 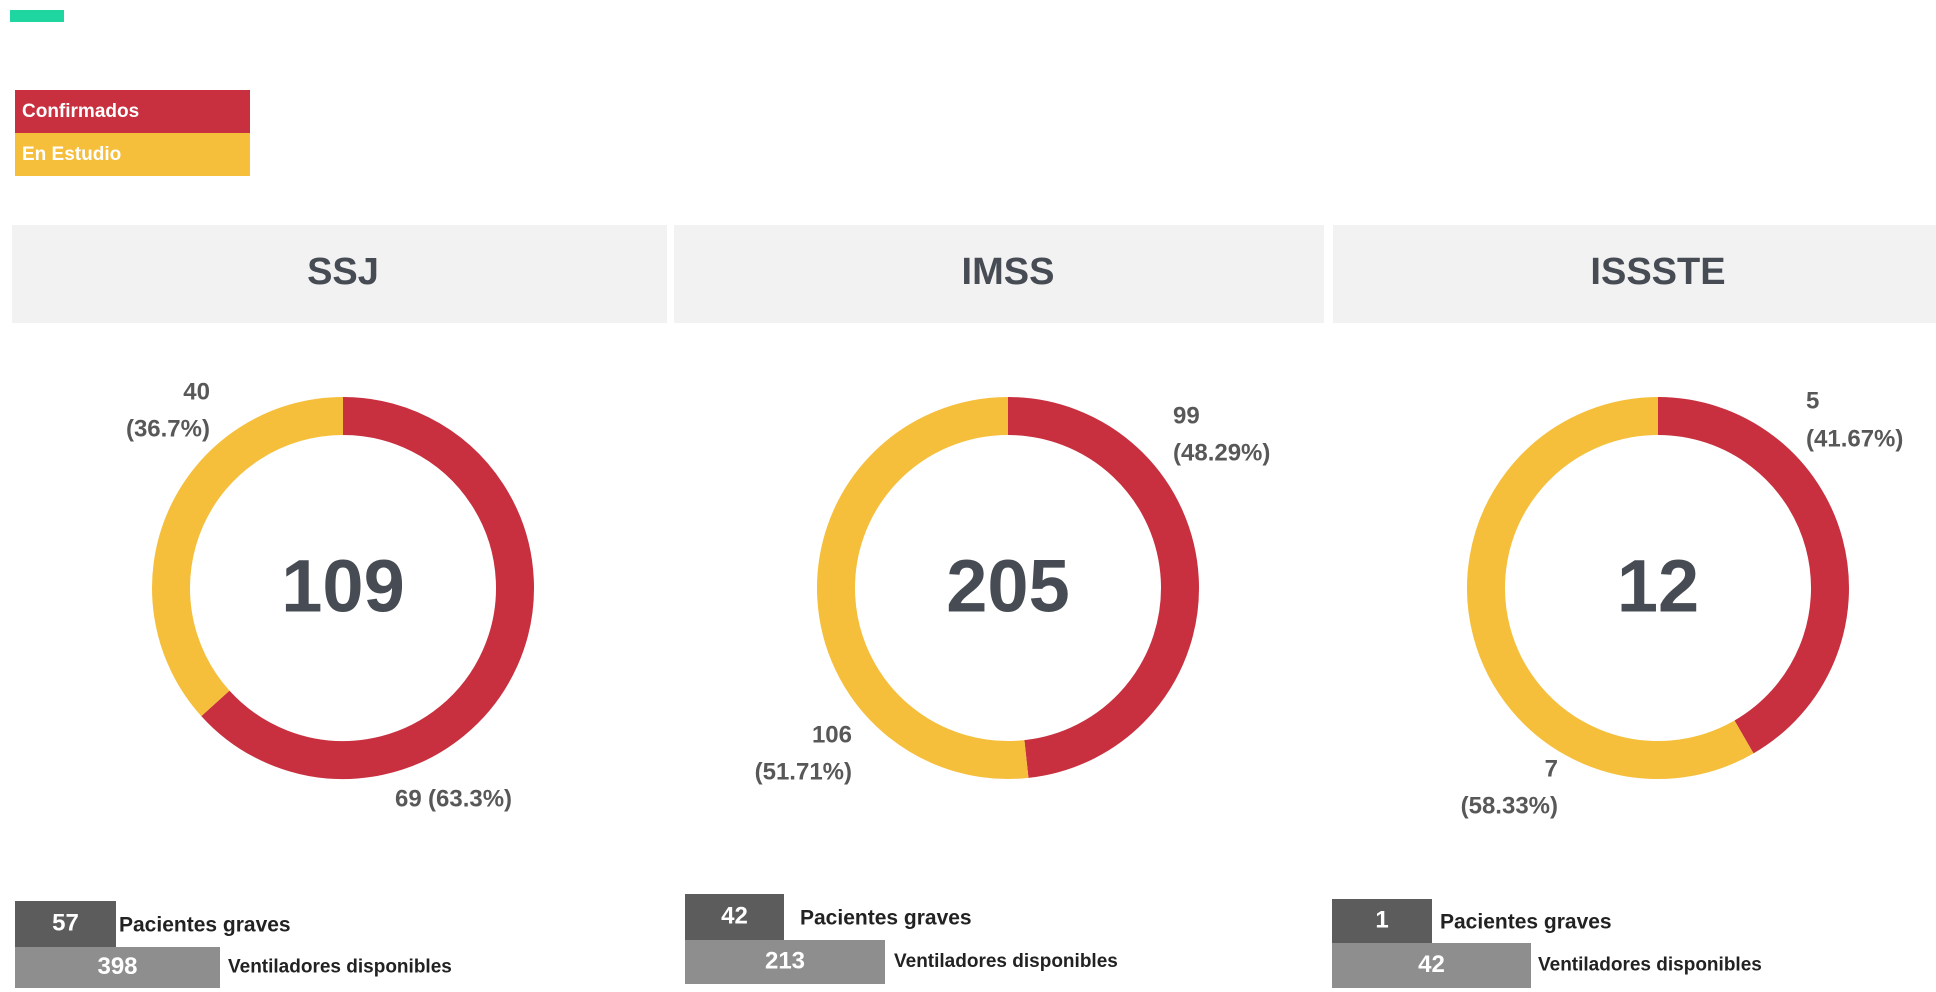 What do you see at coordinates (803, 771) in the screenshot?
I see `percent-label: (51.71%)` at bounding box center [803, 771].